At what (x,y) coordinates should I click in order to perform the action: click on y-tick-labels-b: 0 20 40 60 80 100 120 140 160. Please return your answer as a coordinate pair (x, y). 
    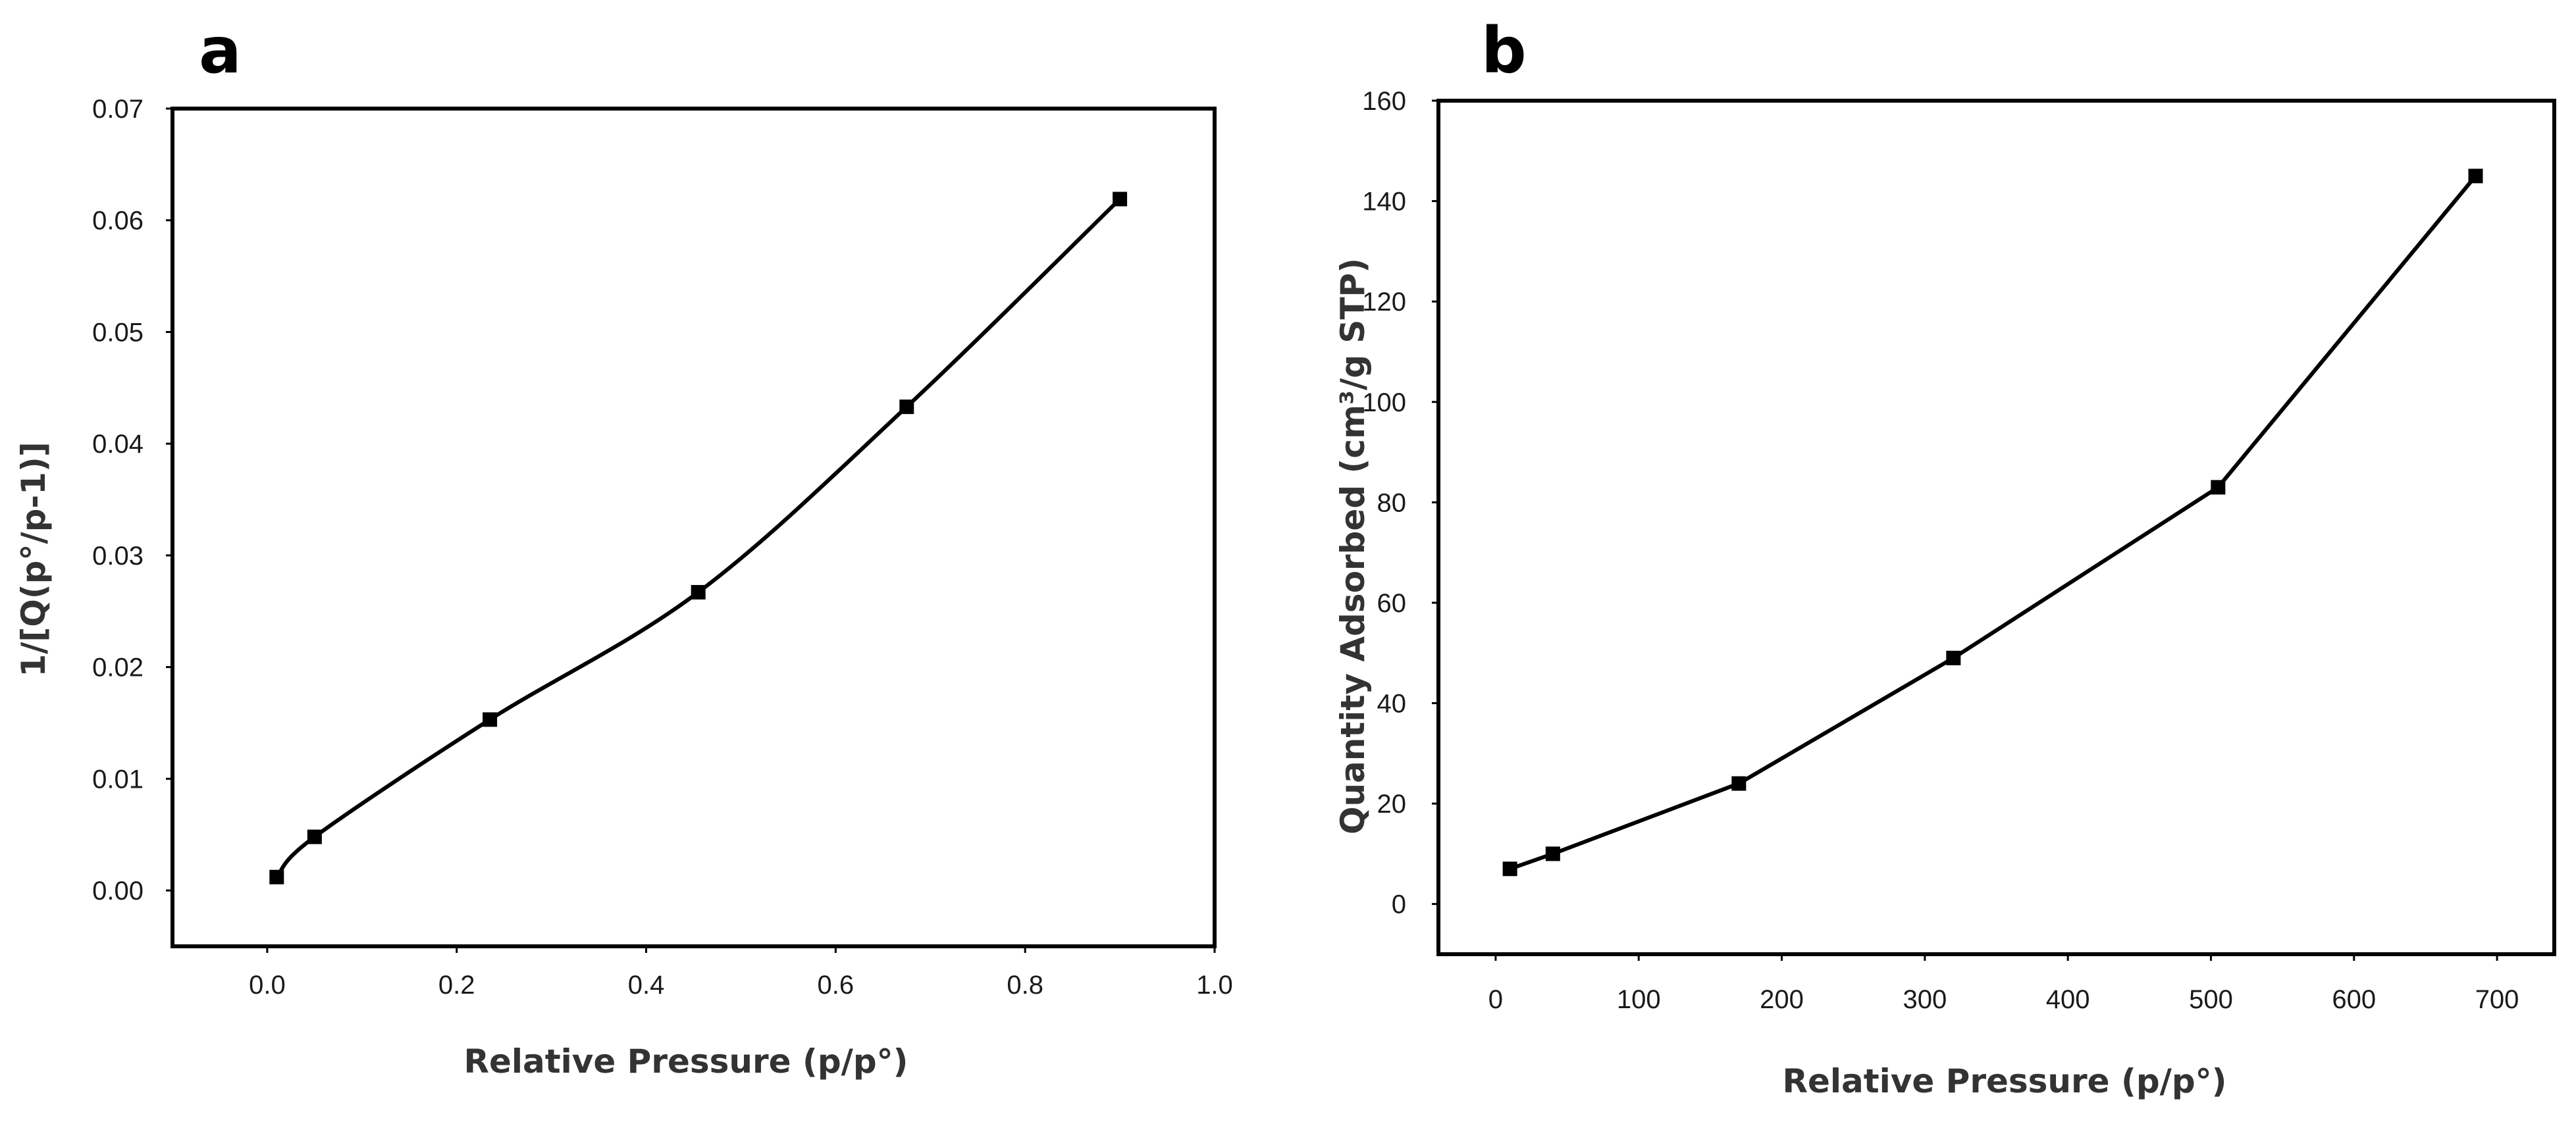
    Looking at the image, I should click on (1384, 503).